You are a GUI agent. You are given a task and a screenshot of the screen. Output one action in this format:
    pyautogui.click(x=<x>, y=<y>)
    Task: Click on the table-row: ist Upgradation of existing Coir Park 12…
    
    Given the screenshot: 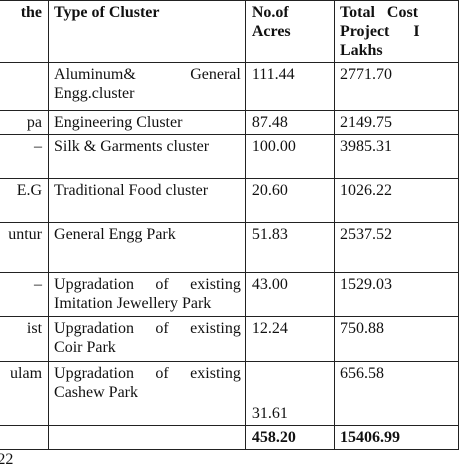 What is the action you would take?
    pyautogui.click(x=230, y=339)
    